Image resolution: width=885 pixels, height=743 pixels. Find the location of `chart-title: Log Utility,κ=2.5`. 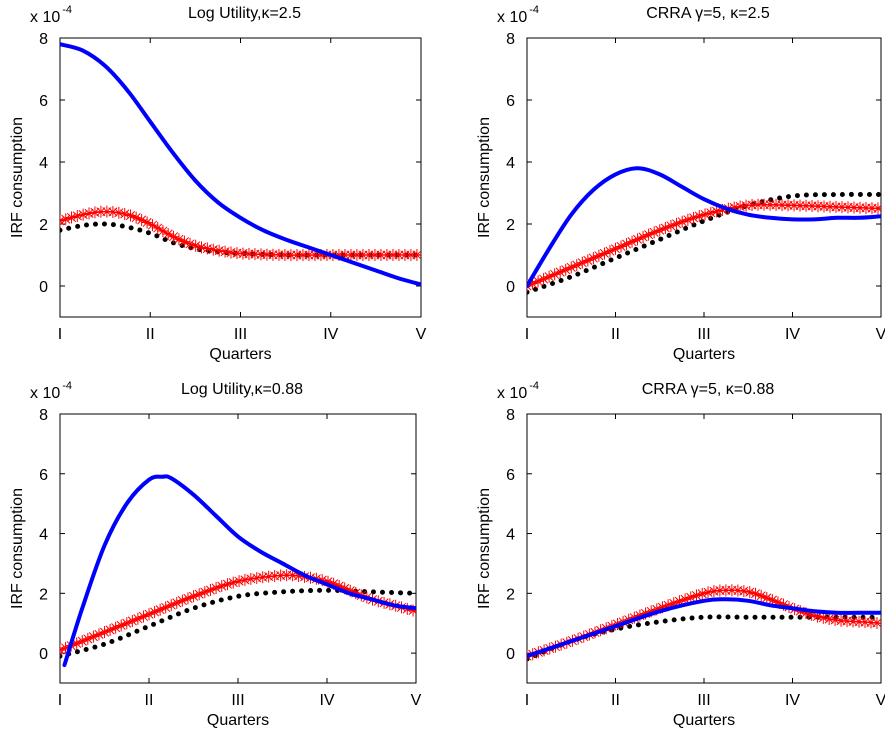

chart-title: Log Utility,κ=2.5 is located at coordinates (244, 13).